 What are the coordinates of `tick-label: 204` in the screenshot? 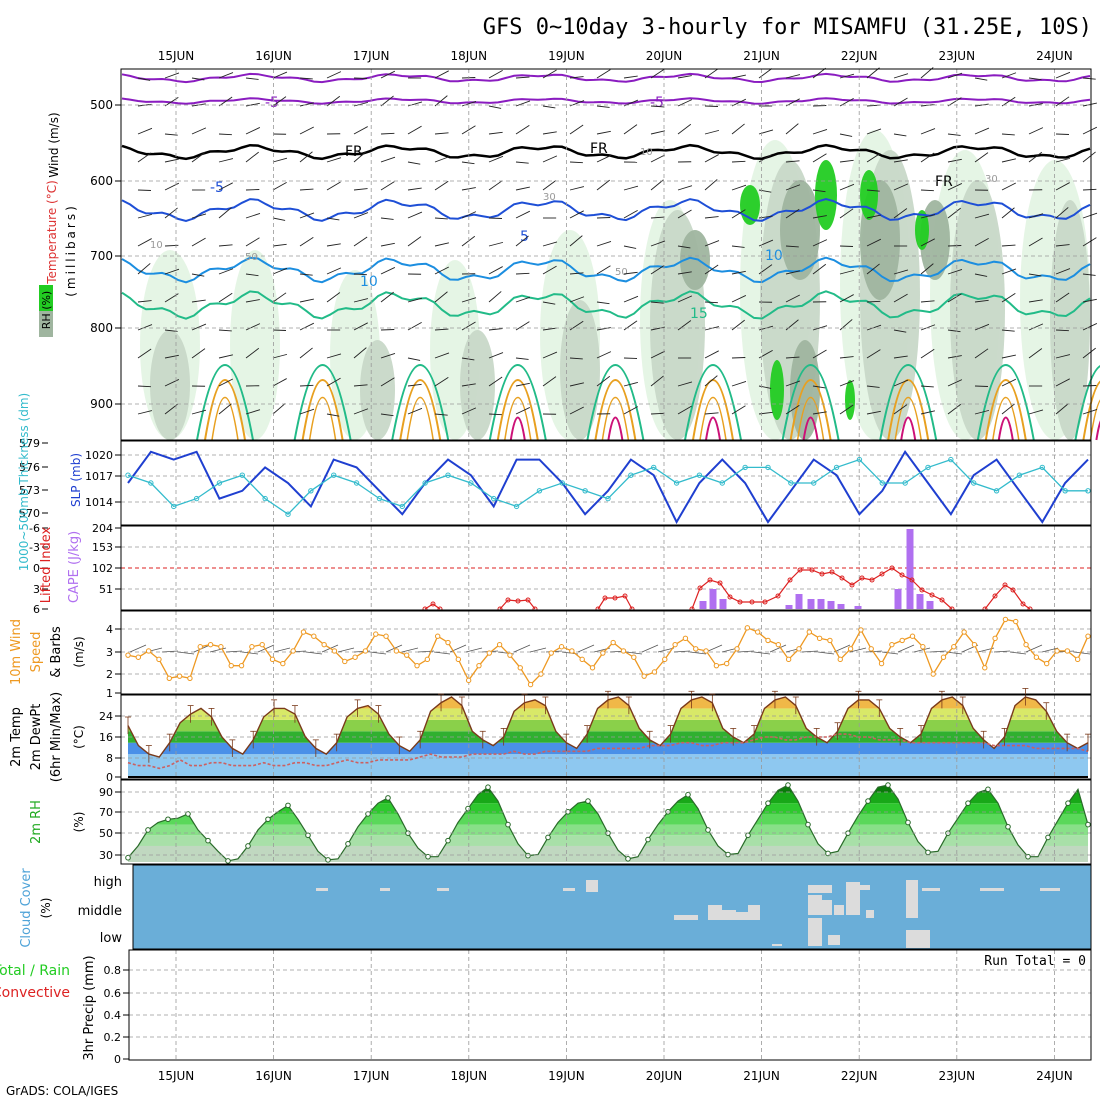 It's located at (102, 528).